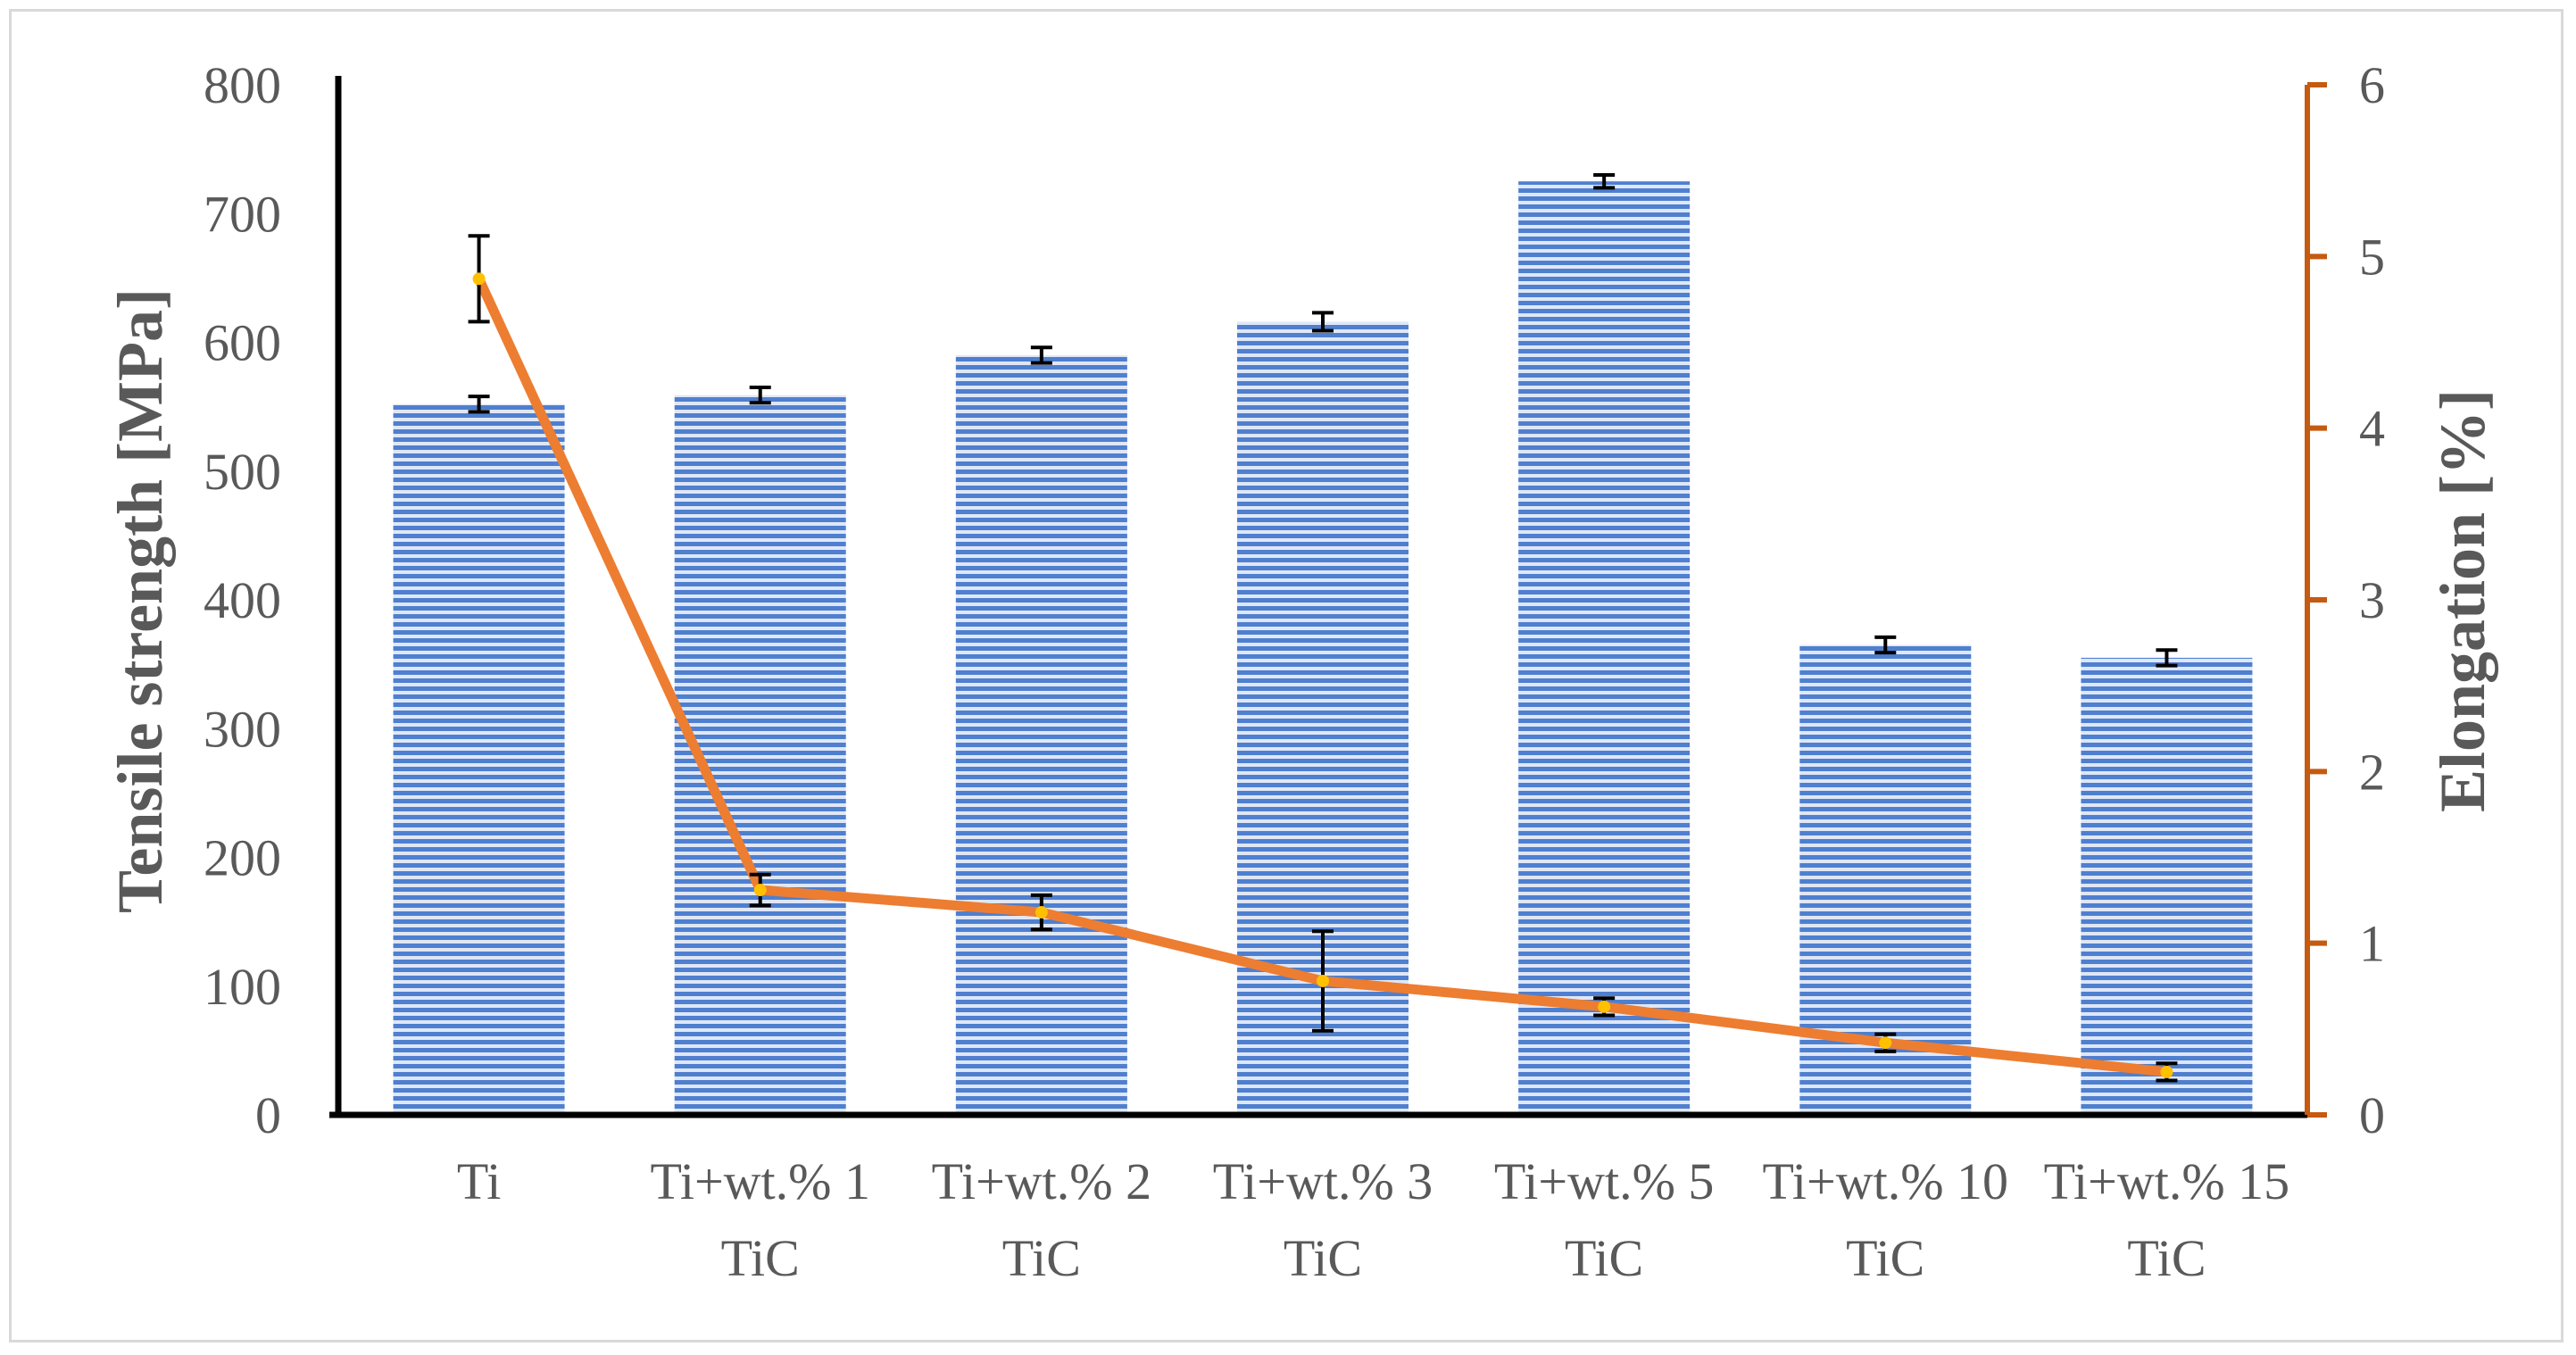 The width and height of the screenshot is (2576, 1355). I want to click on y-tick-label-left: 400, so click(243, 600).